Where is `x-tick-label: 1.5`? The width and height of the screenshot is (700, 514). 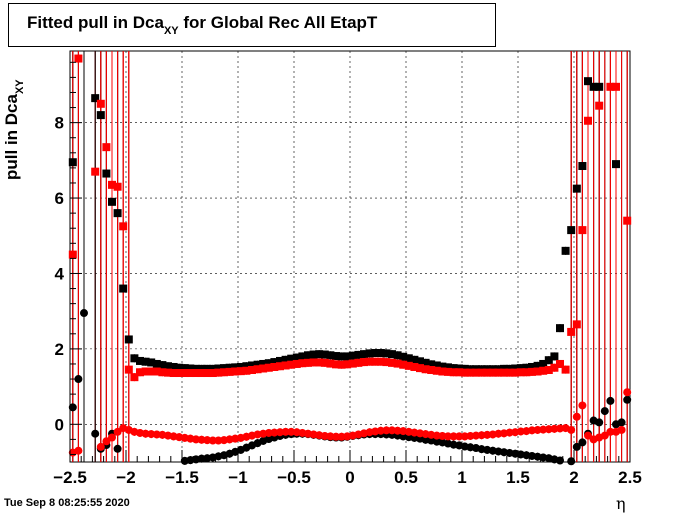
x-tick-label: 1.5 is located at coordinates (518, 477).